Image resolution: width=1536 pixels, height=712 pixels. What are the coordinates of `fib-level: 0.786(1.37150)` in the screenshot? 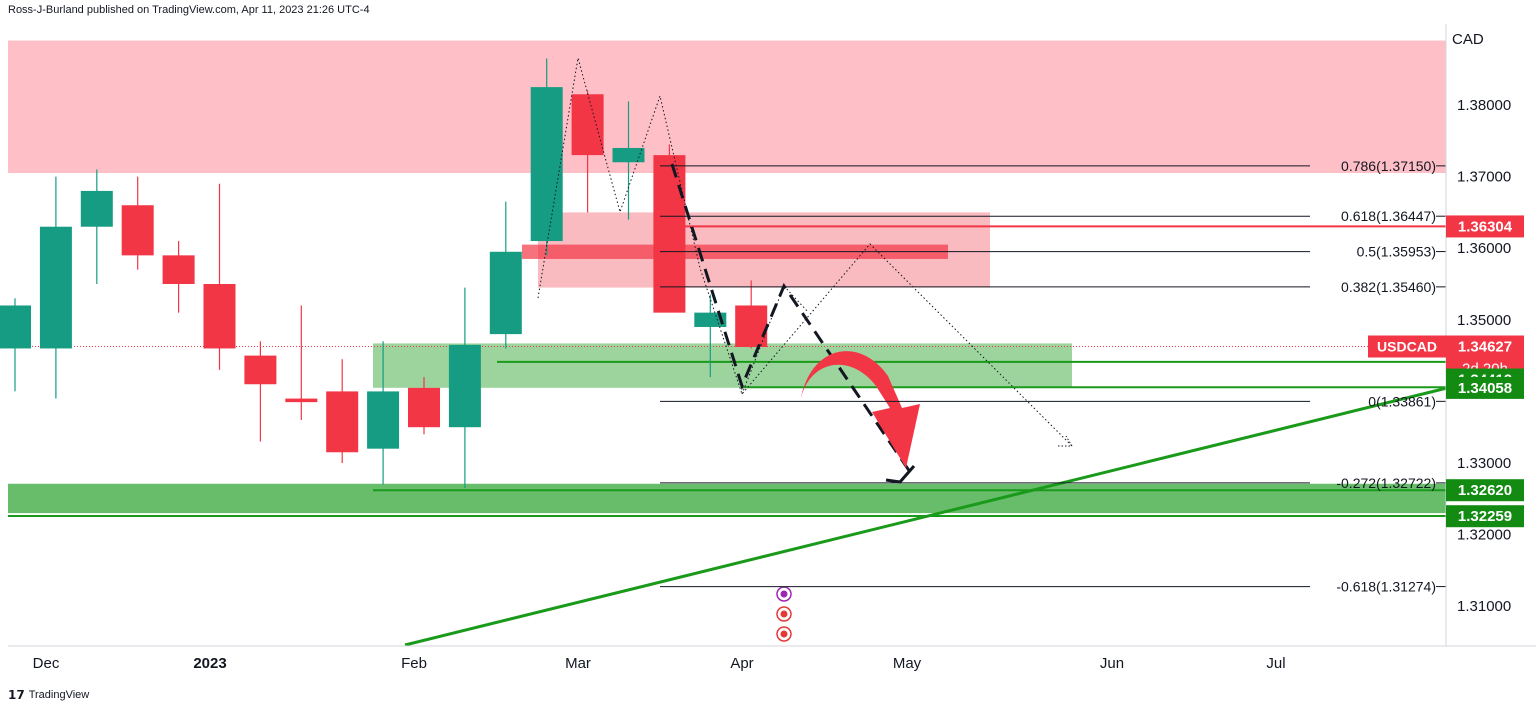 It's located at (1053, 166).